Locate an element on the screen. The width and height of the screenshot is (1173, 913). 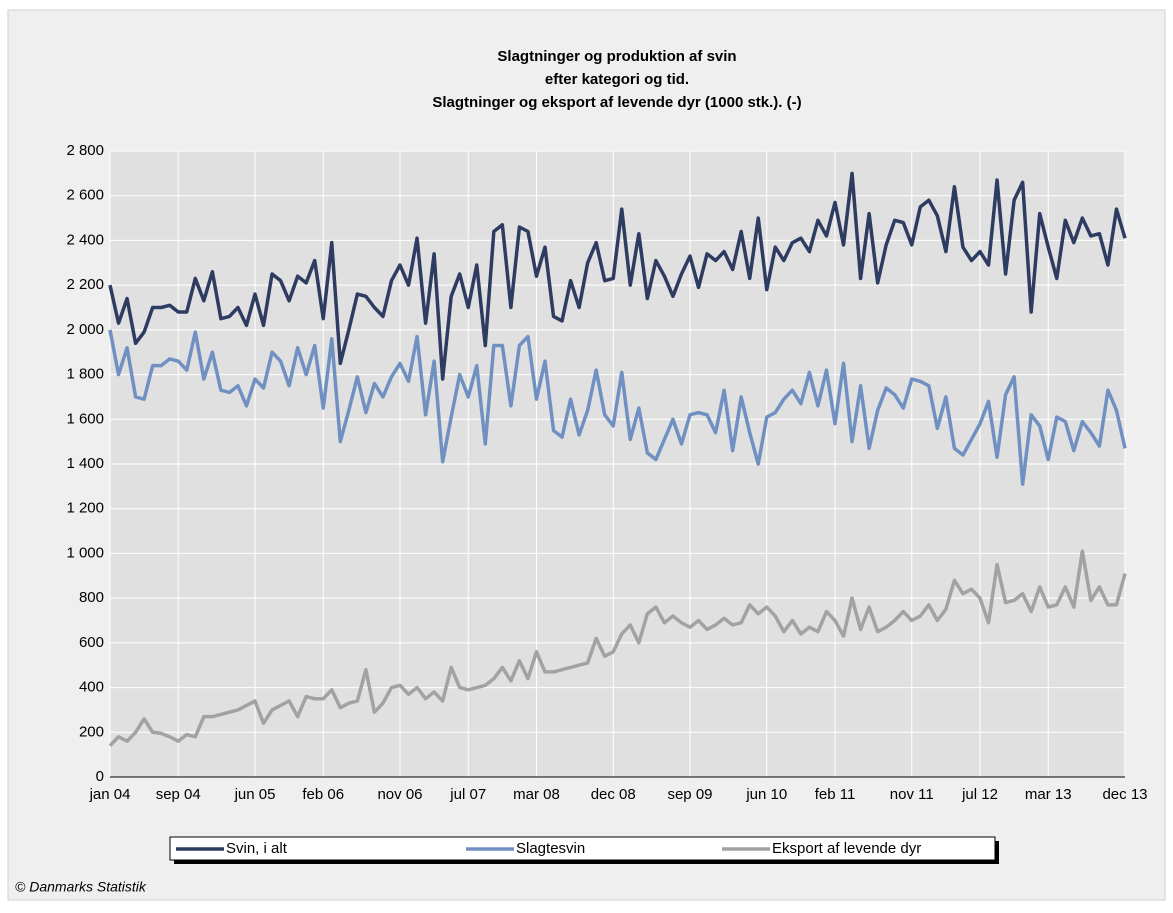
chart-title: efter kategori og tid. is located at coordinates (617, 79).